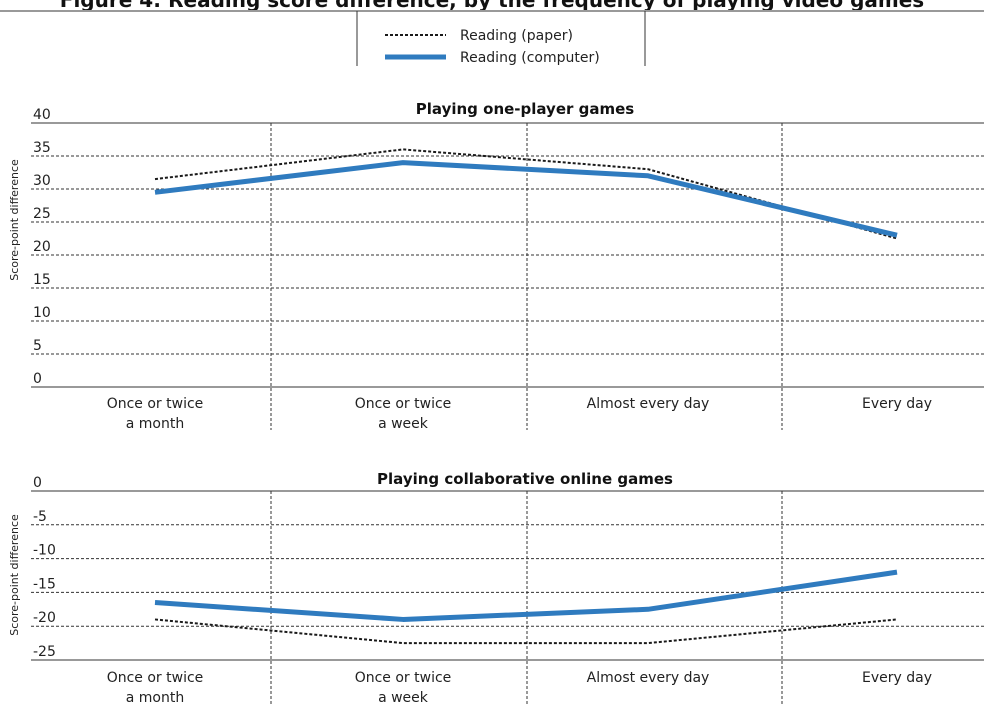 The height and width of the screenshot is (706, 984). What do you see at coordinates (516, 36) in the screenshot?
I see `legend-label-paper: Reading (paper)` at bounding box center [516, 36].